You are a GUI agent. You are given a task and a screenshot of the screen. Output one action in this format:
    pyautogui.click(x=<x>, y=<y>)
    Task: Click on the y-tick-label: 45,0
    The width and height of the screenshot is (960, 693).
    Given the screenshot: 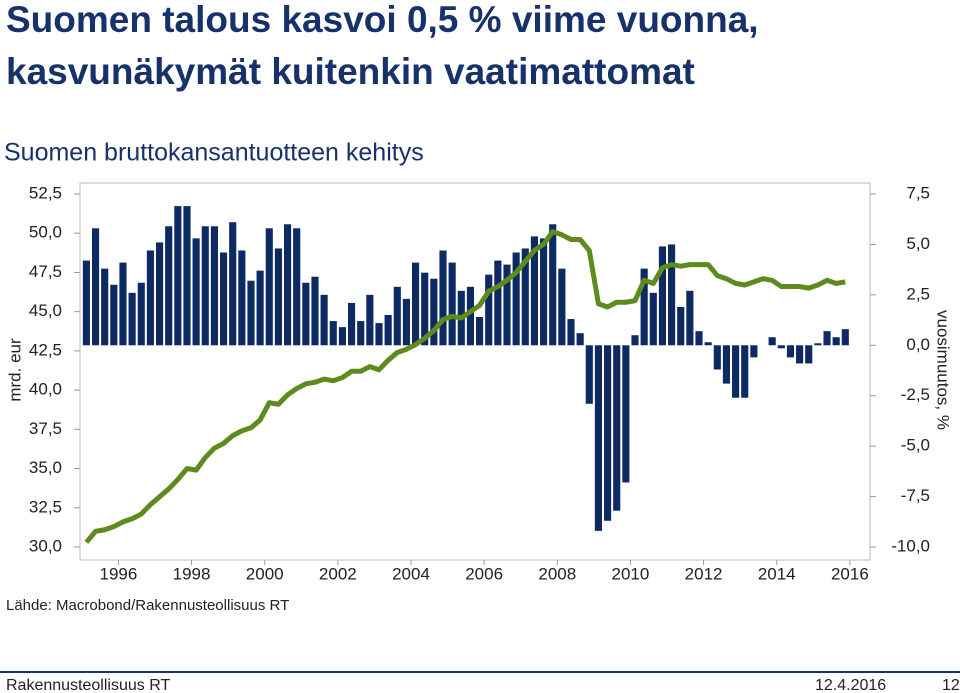 What is the action you would take?
    pyautogui.click(x=45, y=310)
    